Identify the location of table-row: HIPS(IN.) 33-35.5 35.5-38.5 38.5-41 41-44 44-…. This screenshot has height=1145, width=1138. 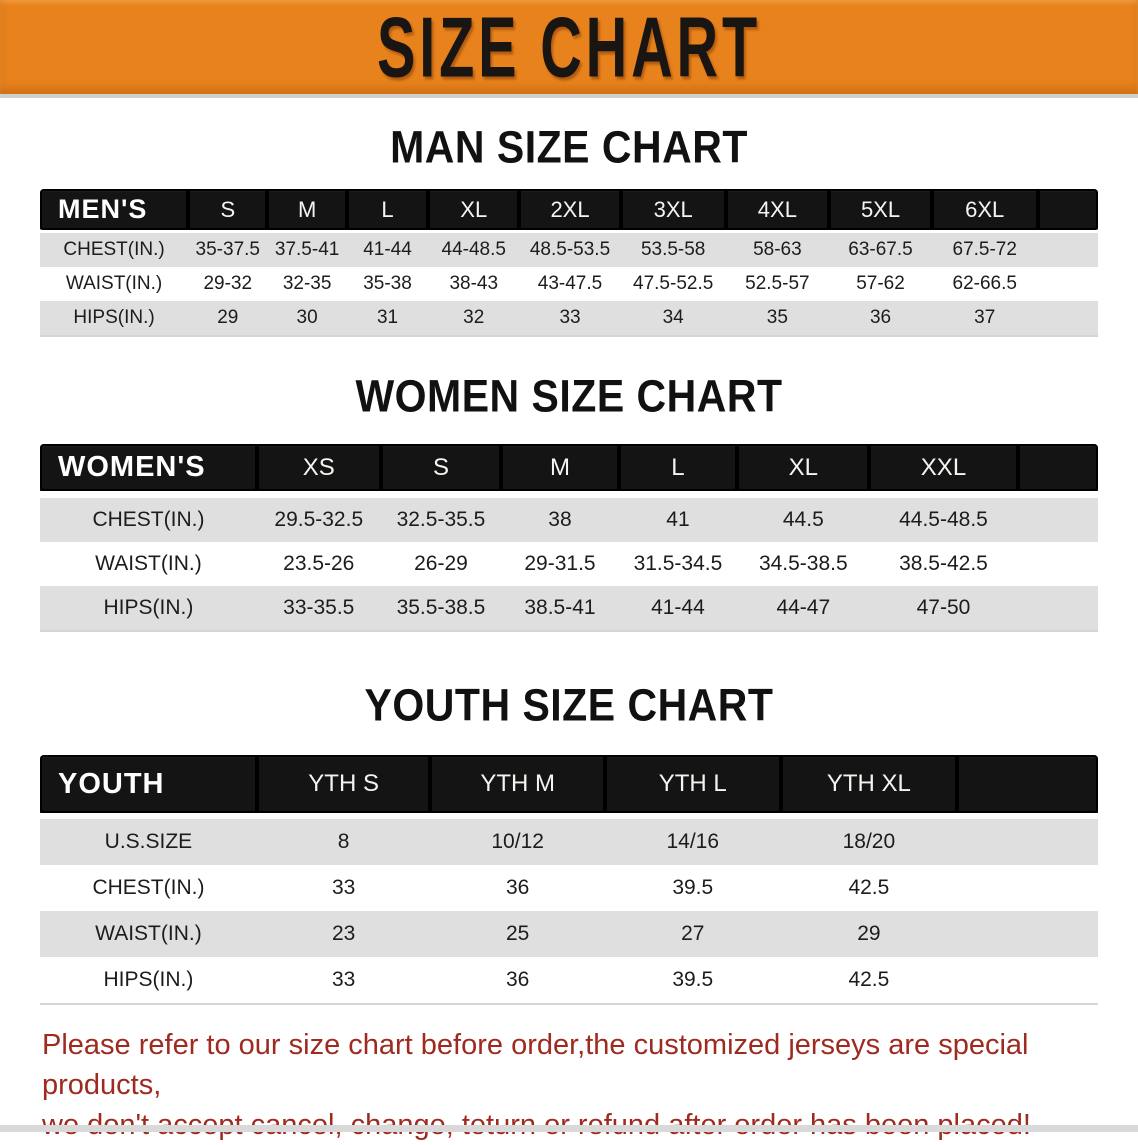
(569, 608).